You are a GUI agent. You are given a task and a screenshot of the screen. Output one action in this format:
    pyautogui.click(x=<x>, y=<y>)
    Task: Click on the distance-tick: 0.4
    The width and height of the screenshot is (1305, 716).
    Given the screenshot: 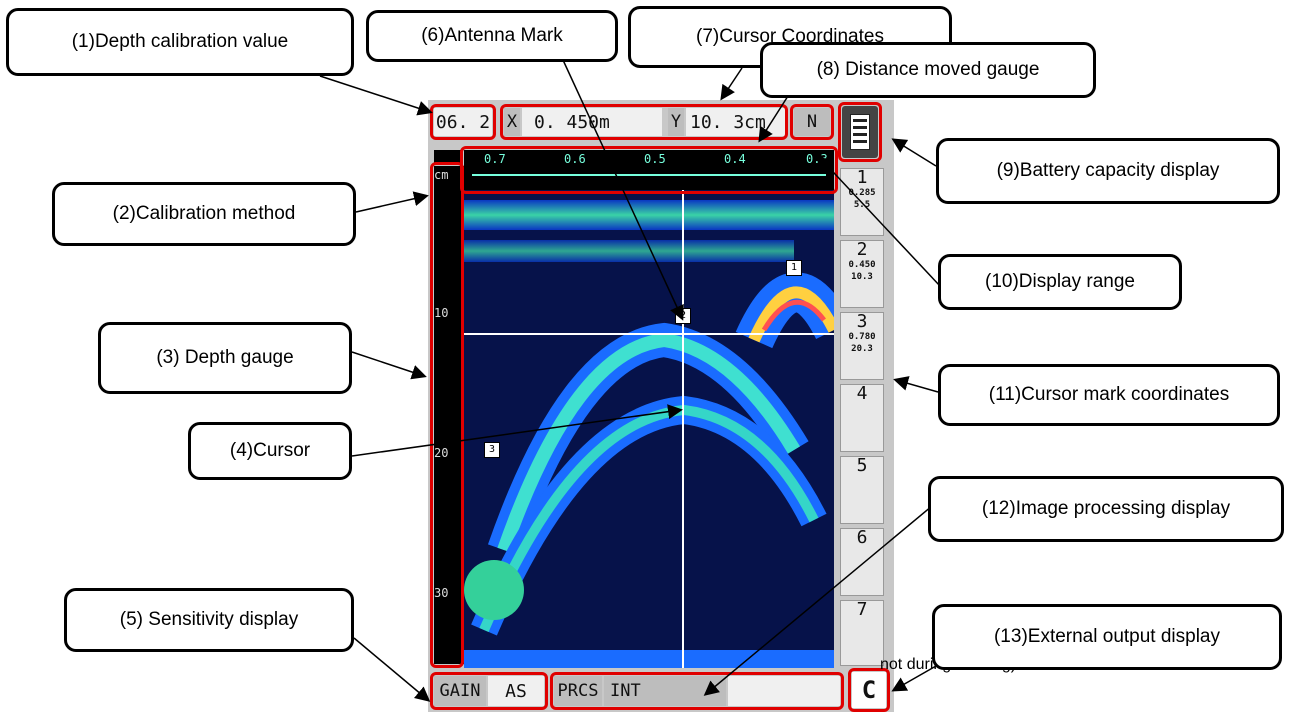 What is the action you would take?
    pyautogui.click(x=735, y=159)
    